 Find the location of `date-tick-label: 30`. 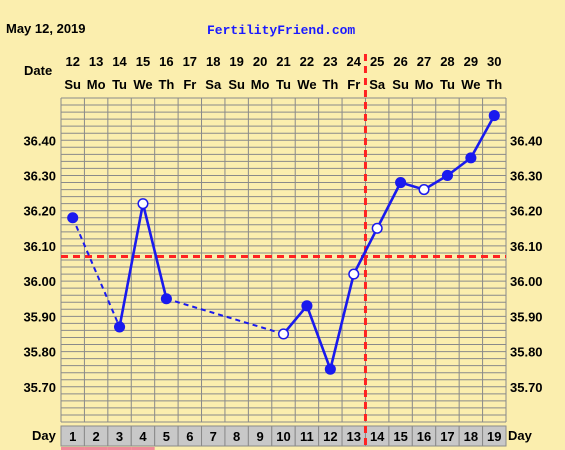

date-tick-label: 30 is located at coordinates (494, 61).